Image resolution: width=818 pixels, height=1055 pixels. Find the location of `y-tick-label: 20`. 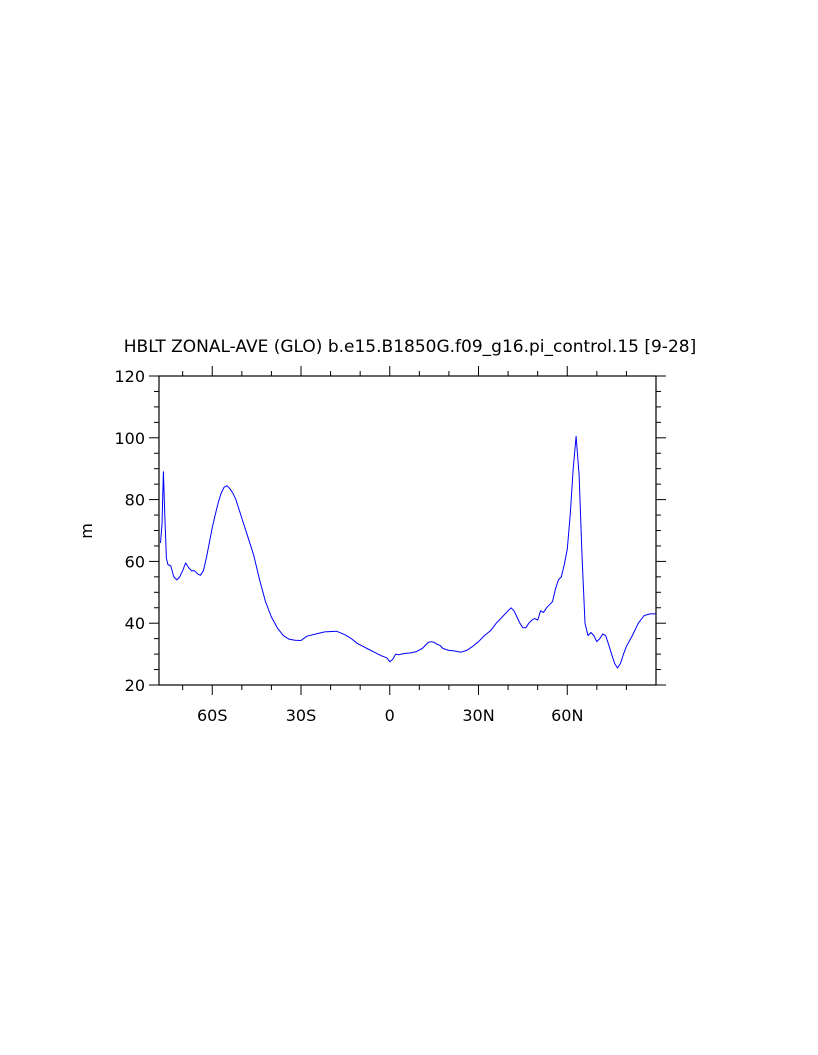

y-tick-label: 20 is located at coordinates (135, 685).